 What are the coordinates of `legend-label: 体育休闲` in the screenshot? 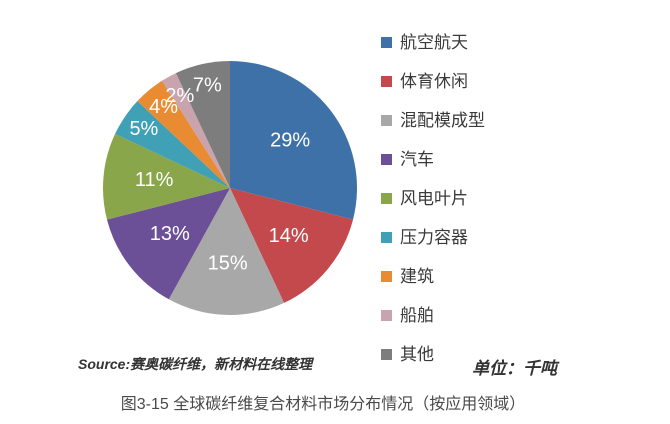 It's located at (434, 81).